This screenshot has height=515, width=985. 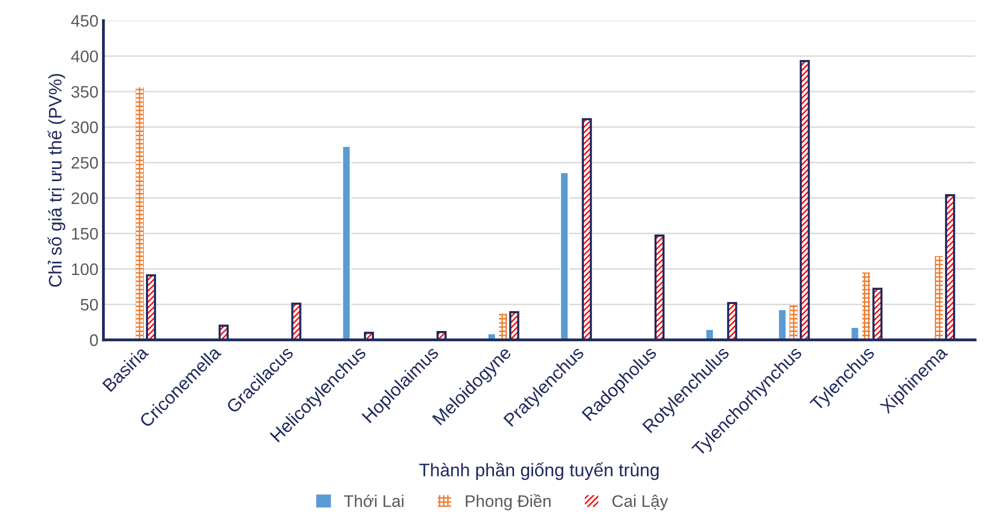 I want to click on y-tick-label: 50, so click(x=89, y=304).